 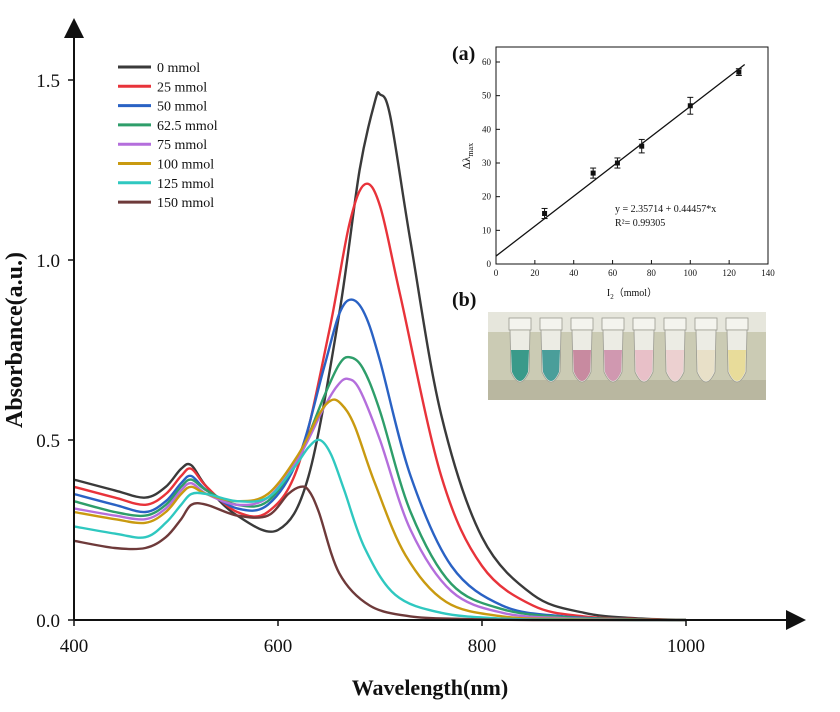 What do you see at coordinates (482, 646) in the screenshot?
I see `x-tick-label: 800` at bounding box center [482, 646].